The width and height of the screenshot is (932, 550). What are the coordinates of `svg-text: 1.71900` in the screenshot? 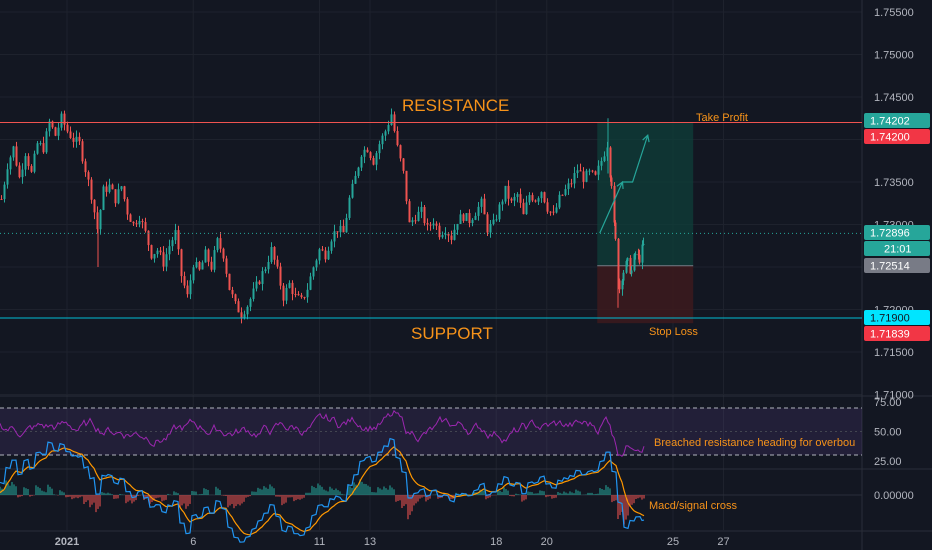 It's located at (890, 319).